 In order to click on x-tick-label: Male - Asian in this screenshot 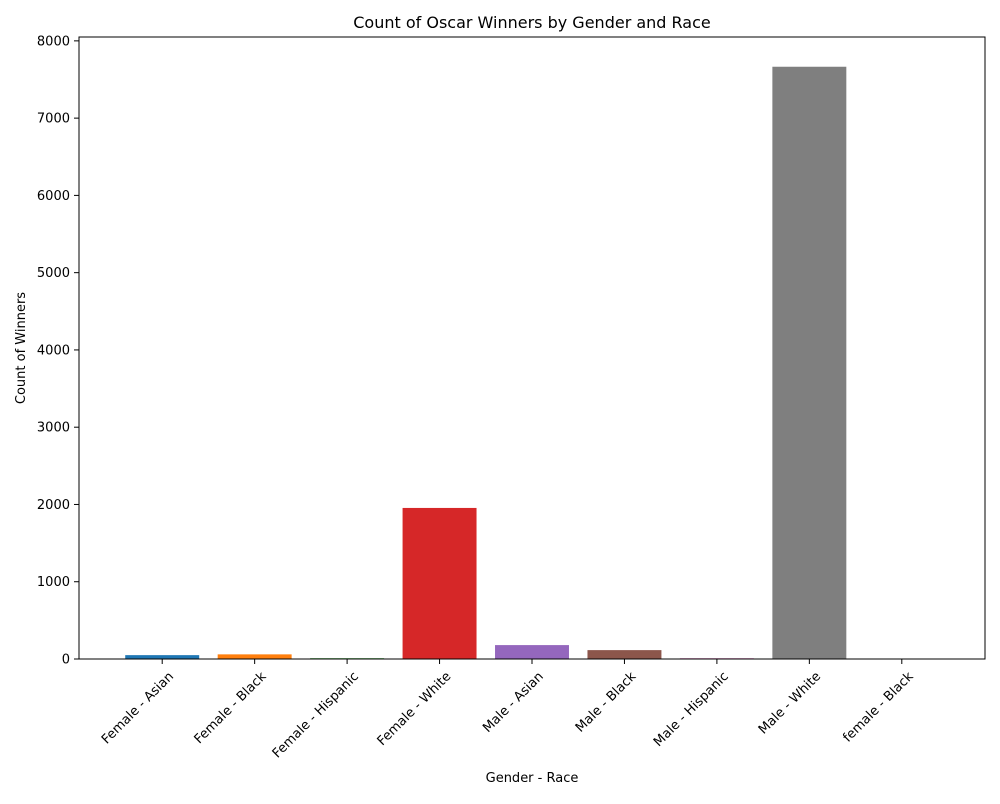, I will do `click(513, 702)`.